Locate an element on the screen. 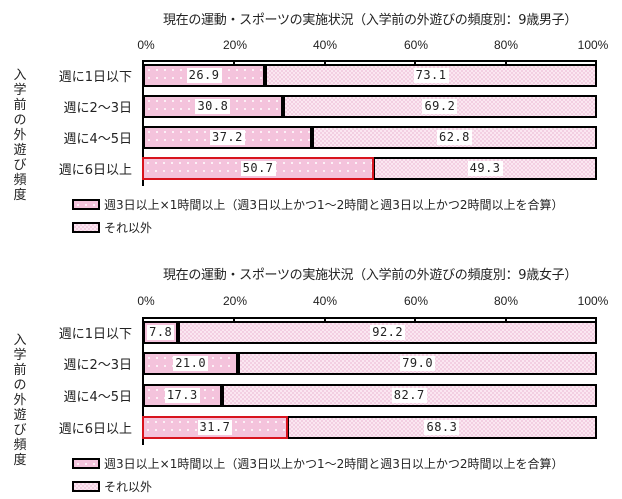  bar-segment-active-highlighted: 50.7 is located at coordinates (258, 168).